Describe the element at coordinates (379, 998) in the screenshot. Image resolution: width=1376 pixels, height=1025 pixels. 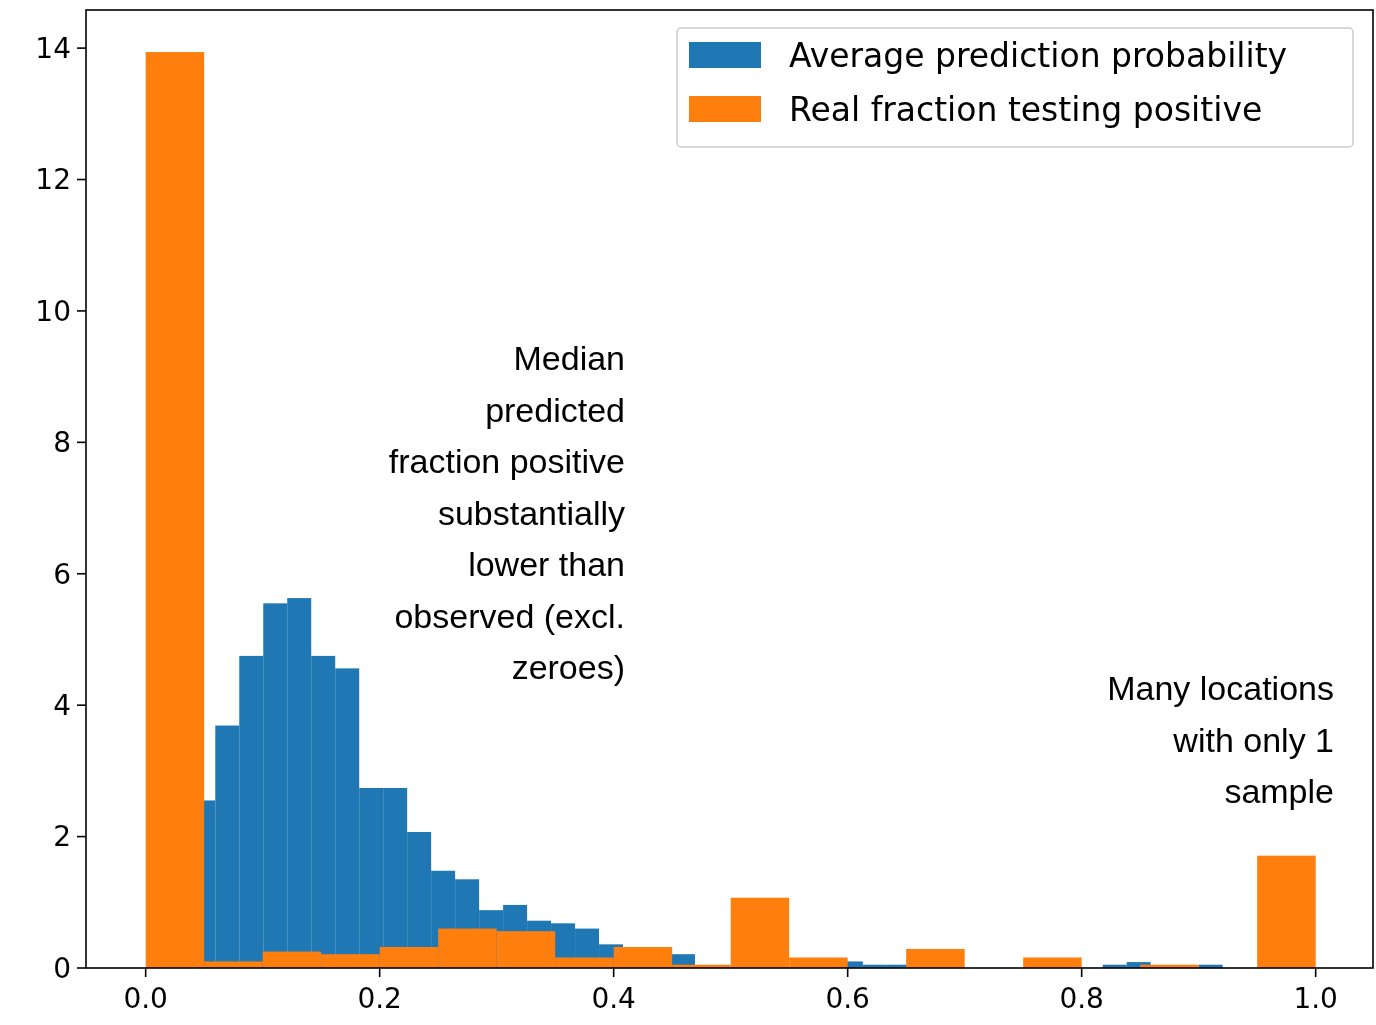
I see `x-tick-label: 0.2` at that location.